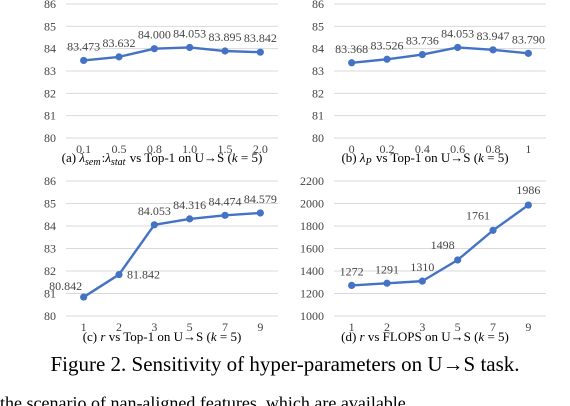 This screenshot has height=406, width=570. Describe the element at coordinates (424, 159) in the screenshot. I see `subfigure-caption: (b) λP vs Top-1 on U→S (k = 5)` at that location.